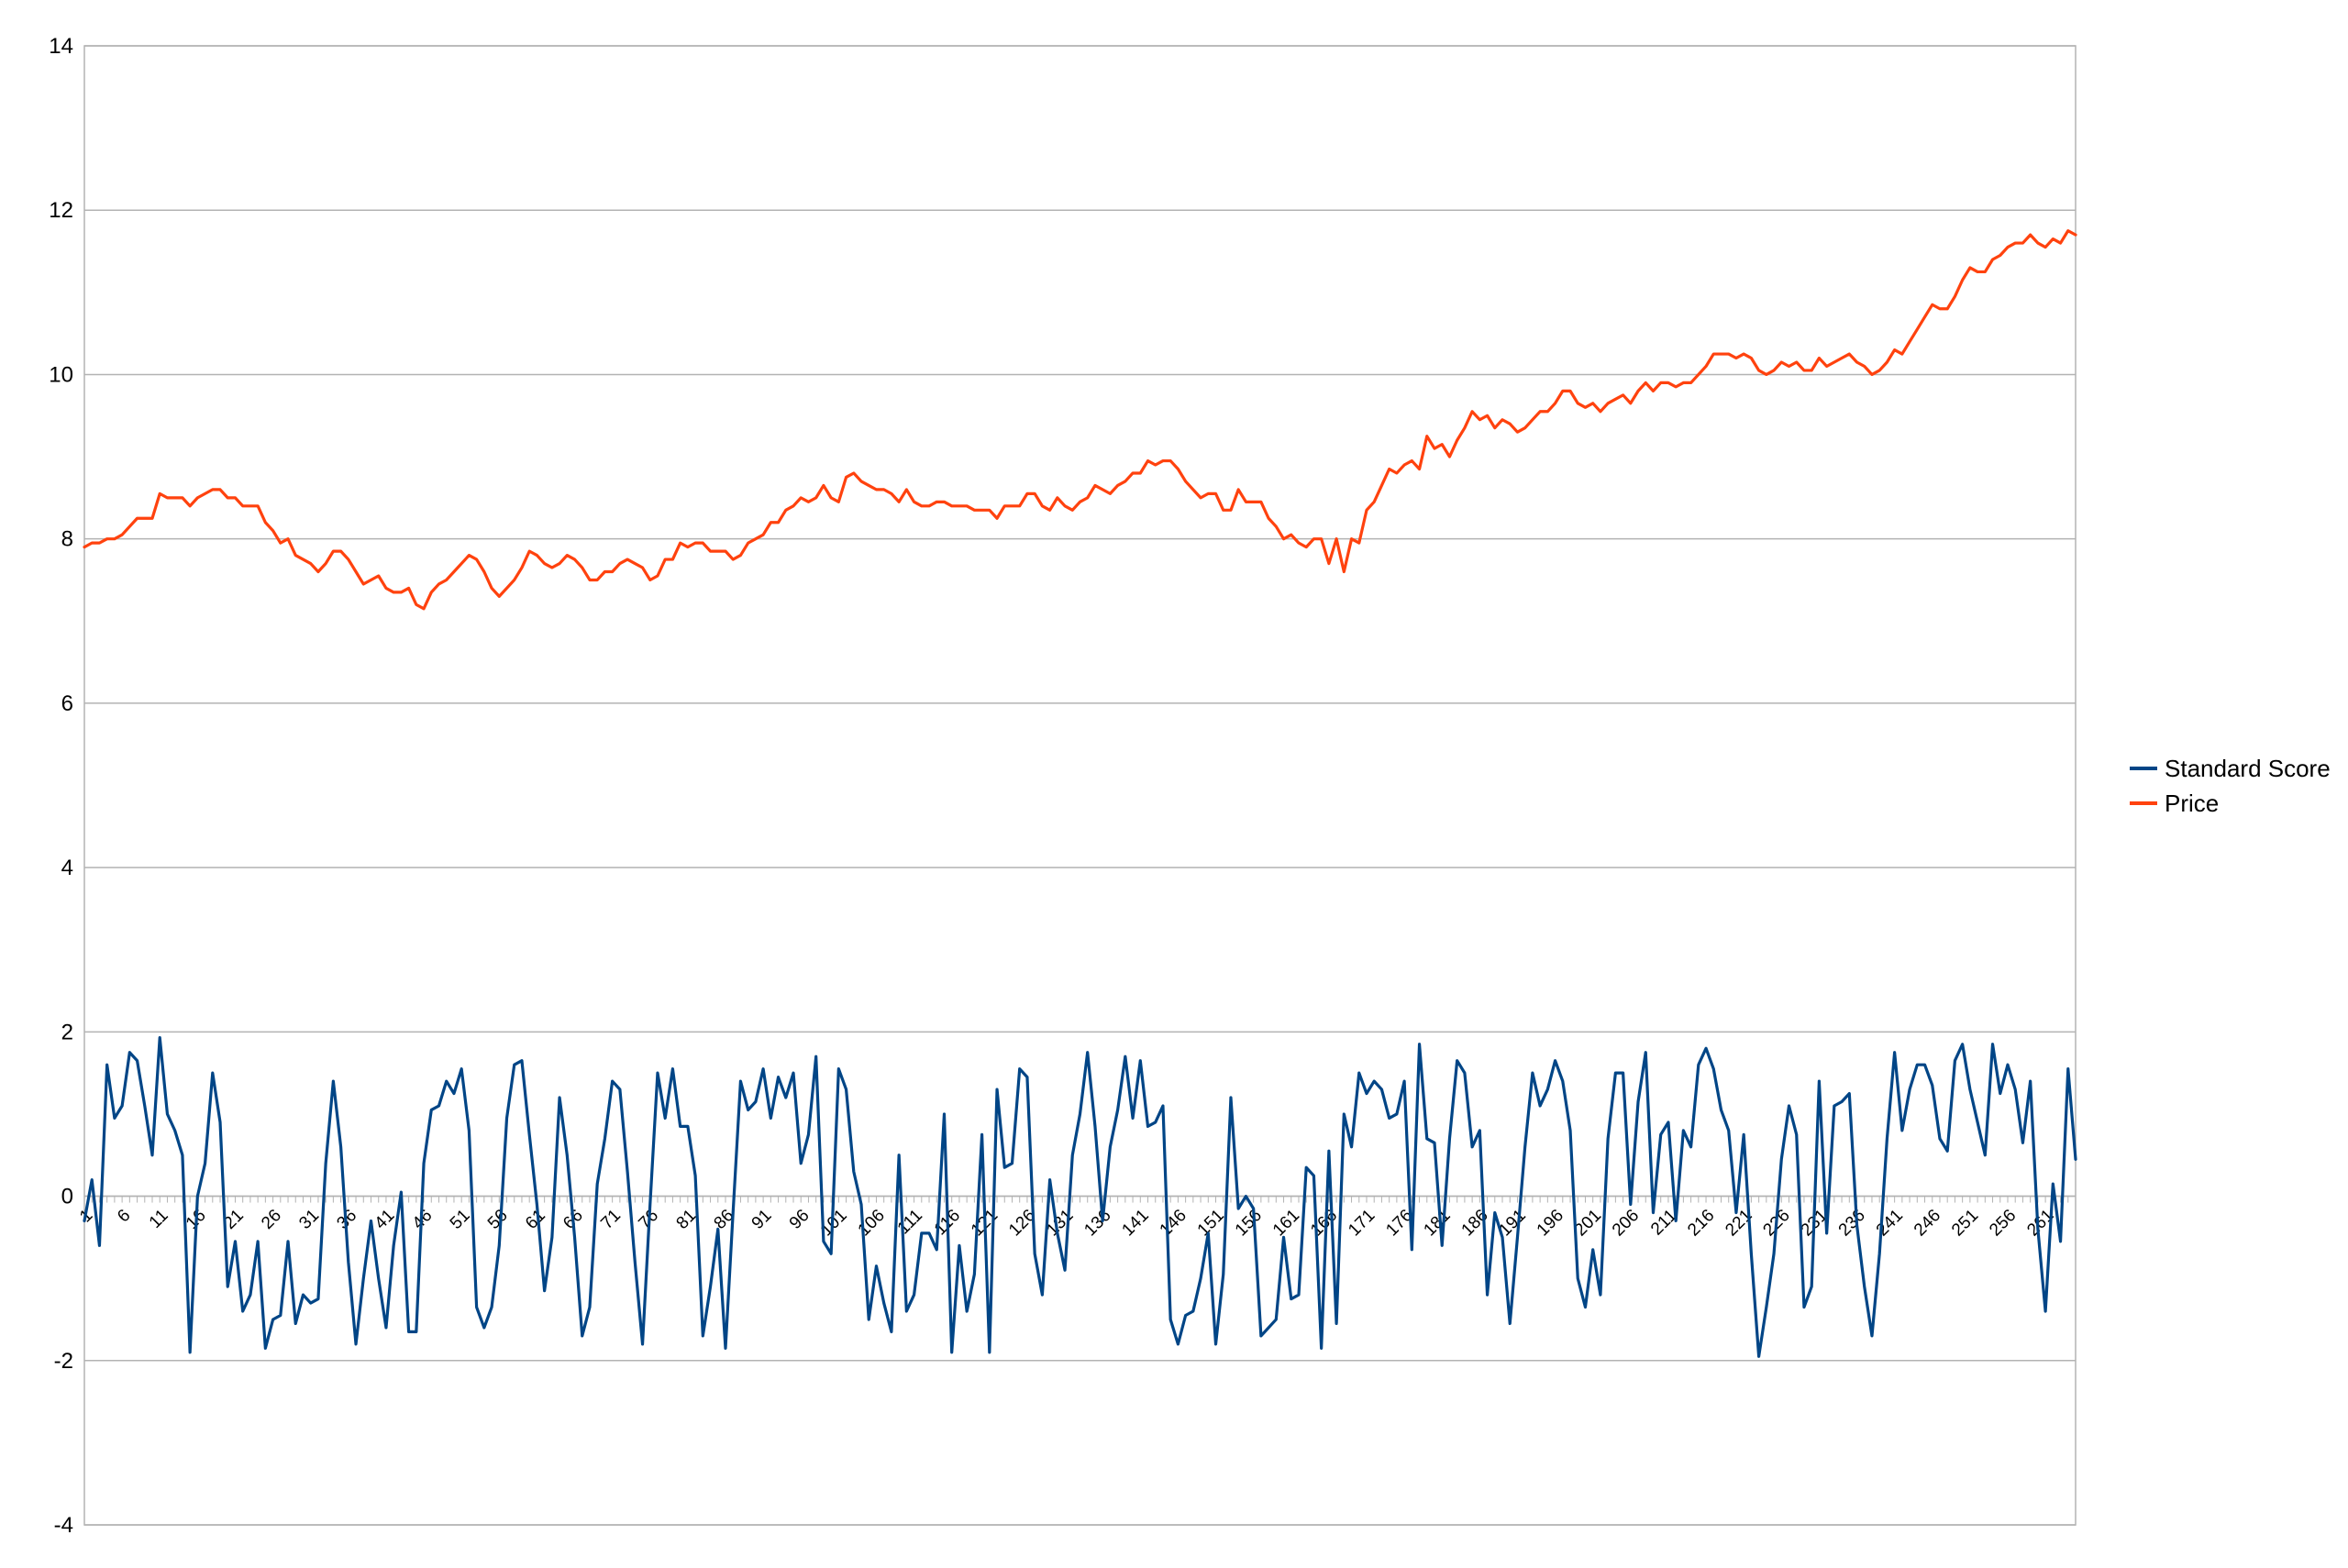 This screenshot has height=1568, width=2348. I want to click on legend-label: Price, so click(2192, 804).